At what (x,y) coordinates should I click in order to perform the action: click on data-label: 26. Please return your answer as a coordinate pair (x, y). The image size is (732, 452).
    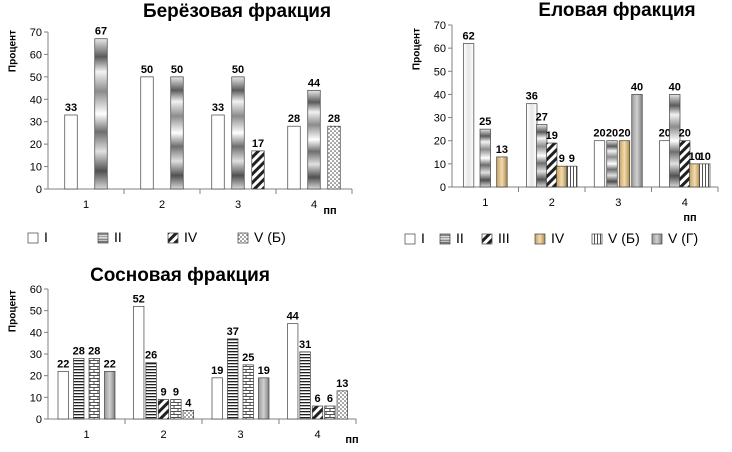
    Looking at the image, I should click on (151, 356).